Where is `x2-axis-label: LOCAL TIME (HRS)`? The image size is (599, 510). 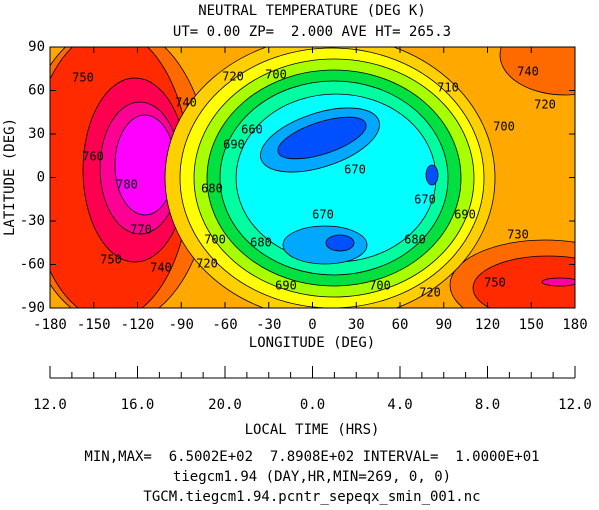 x2-axis-label: LOCAL TIME (HRS) is located at coordinates (312, 430).